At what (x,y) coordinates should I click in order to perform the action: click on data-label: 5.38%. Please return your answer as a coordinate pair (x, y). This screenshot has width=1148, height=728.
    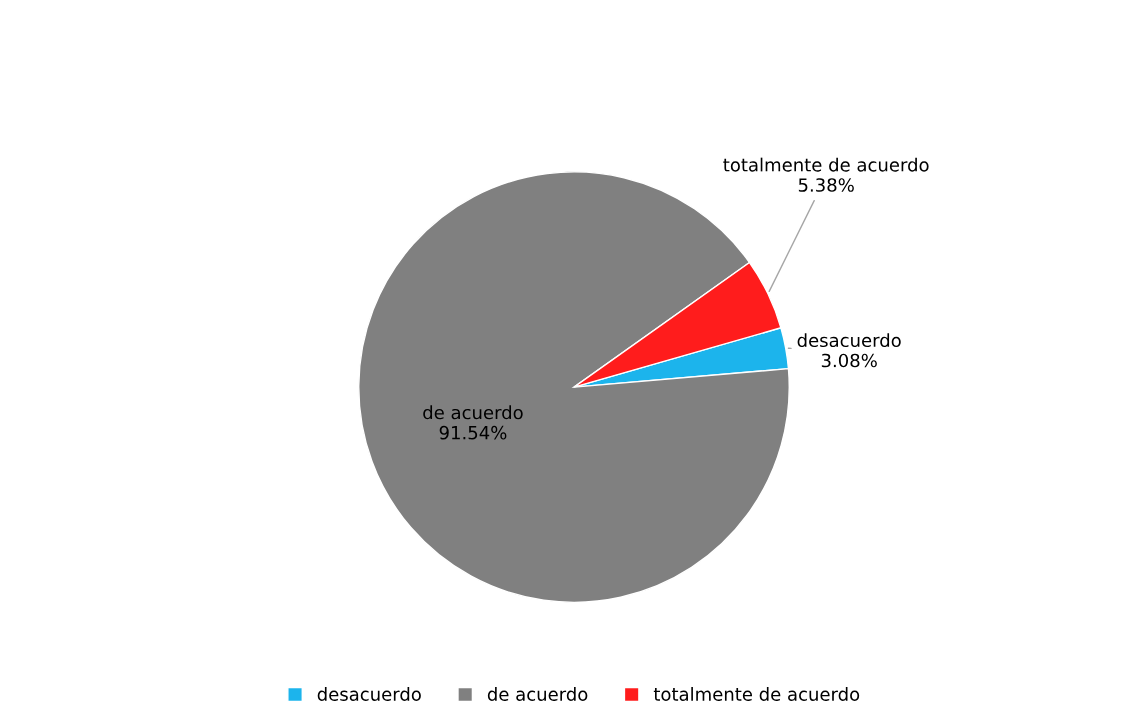
    Looking at the image, I should click on (826, 185).